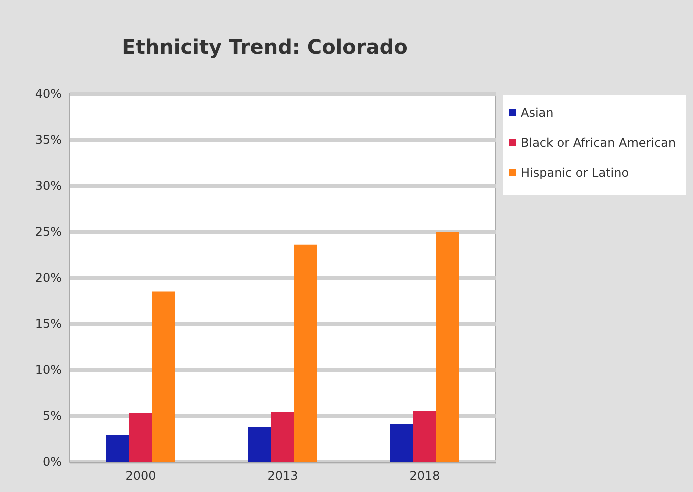 The image size is (693, 492). What do you see at coordinates (425, 476) in the screenshot?
I see `x-tick-label: 2018` at bounding box center [425, 476].